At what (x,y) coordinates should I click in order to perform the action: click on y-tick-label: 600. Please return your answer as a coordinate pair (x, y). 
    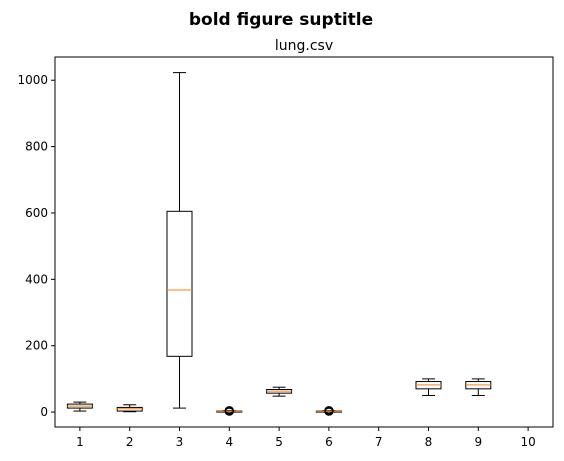
    Looking at the image, I should click on (36, 213).